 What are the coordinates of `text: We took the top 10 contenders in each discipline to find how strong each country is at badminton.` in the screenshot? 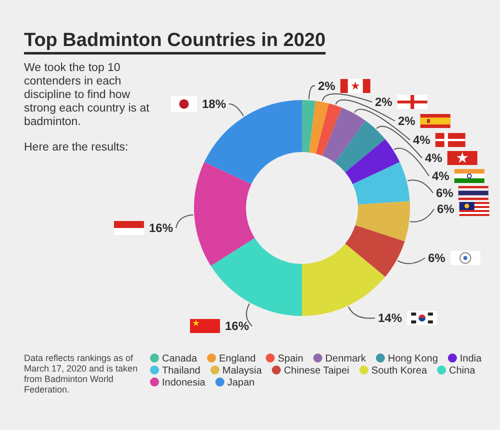 It's located at (87, 95).